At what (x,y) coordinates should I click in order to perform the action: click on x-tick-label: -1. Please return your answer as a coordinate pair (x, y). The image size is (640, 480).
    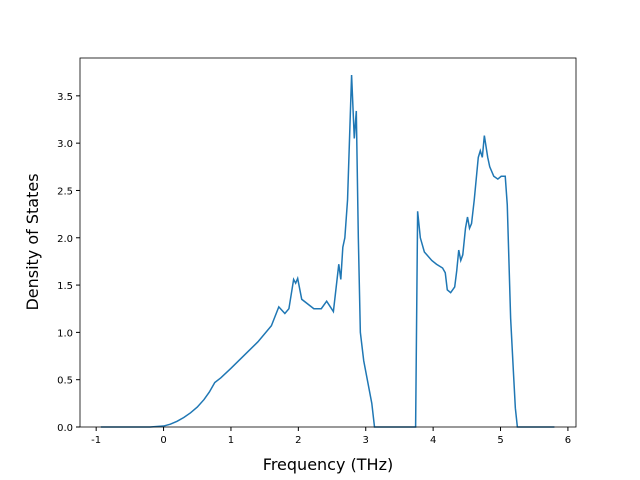
    Looking at the image, I should click on (96, 440).